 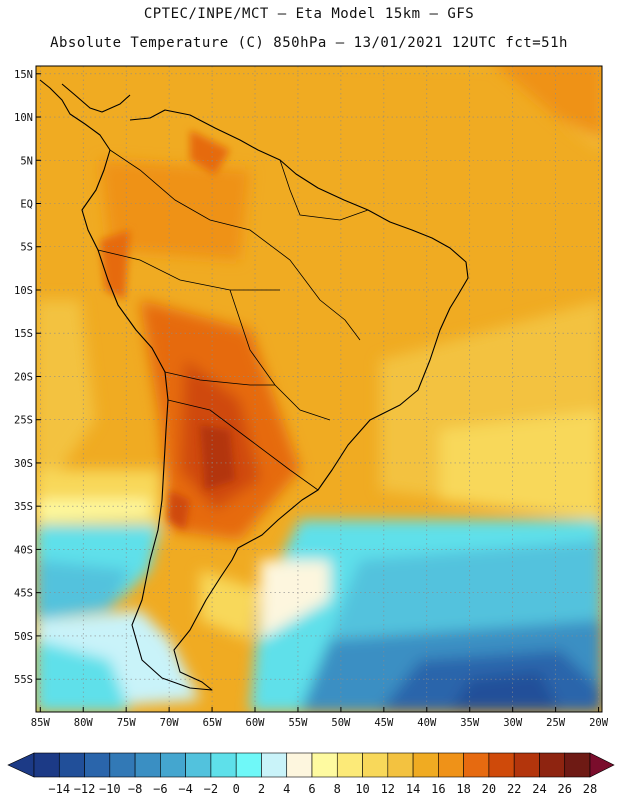 I want to click on lon-label: 25W, so click(x=556, y=723).